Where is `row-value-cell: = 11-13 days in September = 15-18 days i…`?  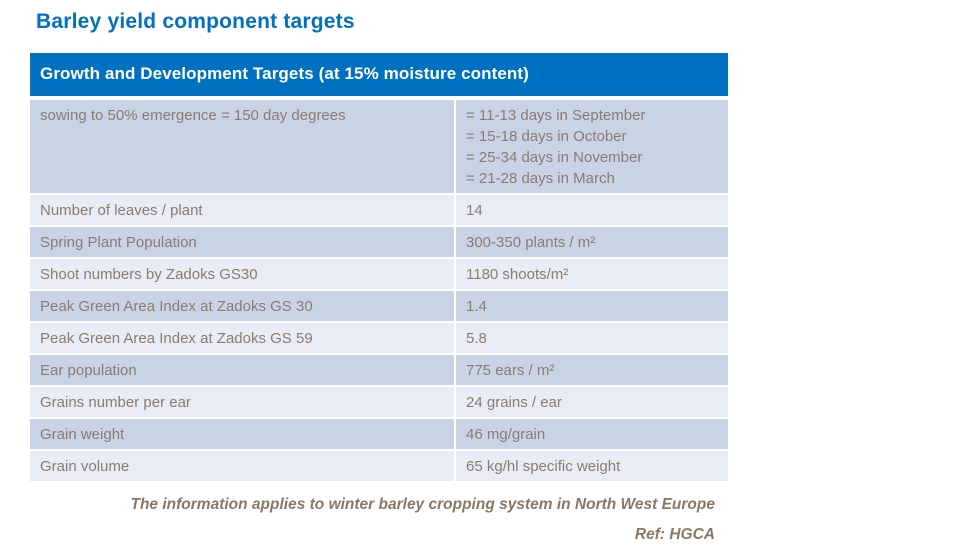
row-value-cell: = 11-13 days in September = 15-18 days i… is located at coordinates (592, 146).